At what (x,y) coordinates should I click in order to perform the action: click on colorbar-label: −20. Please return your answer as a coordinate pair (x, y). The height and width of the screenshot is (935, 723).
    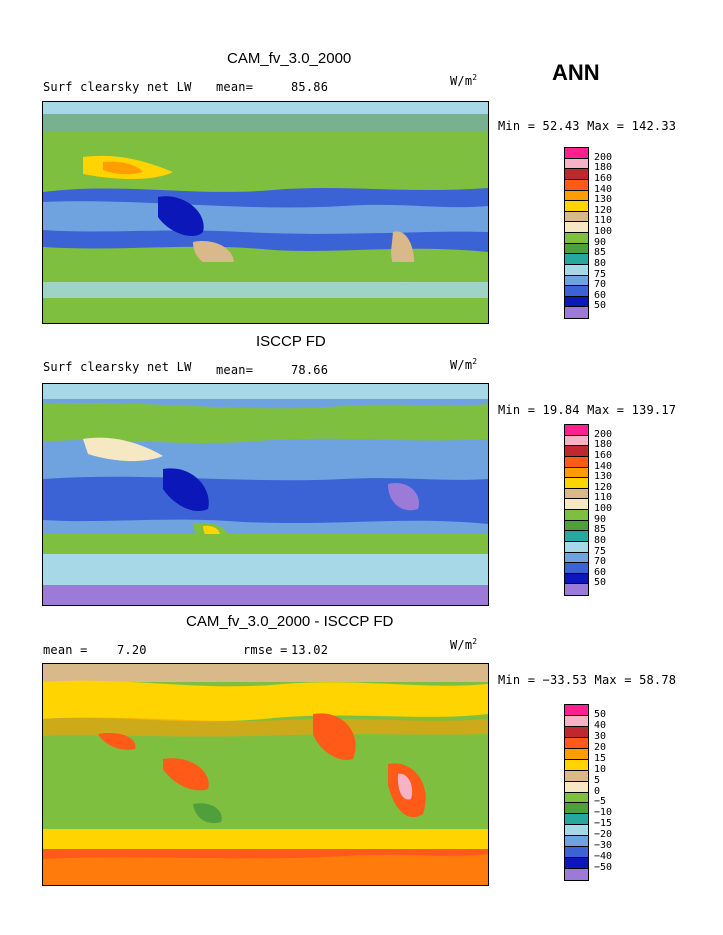
    Looking at the image, I should click on (603, 835).